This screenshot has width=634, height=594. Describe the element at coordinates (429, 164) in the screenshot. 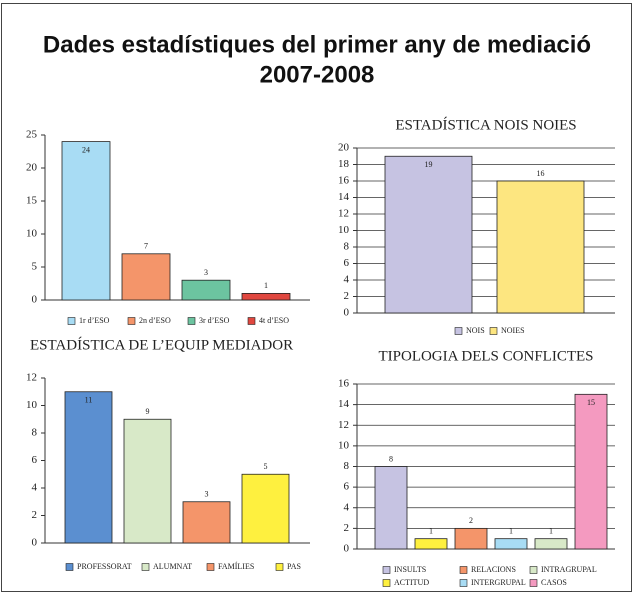

I see `value-label: 19` at that location.